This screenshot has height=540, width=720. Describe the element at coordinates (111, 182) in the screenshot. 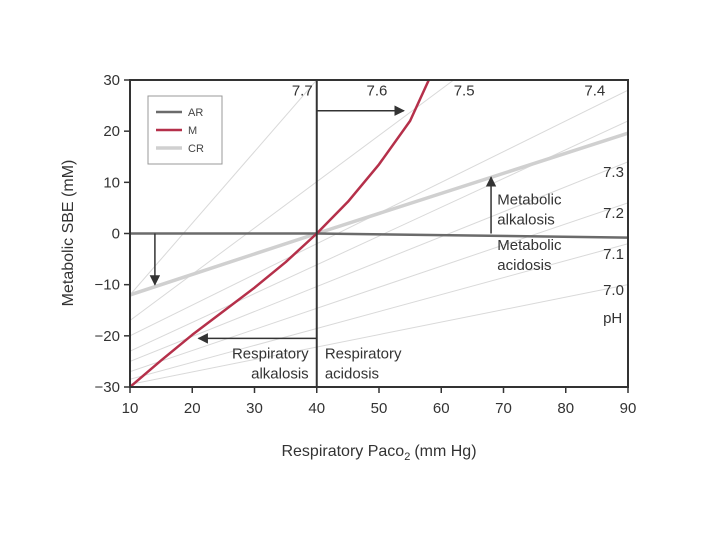

I see `y-tick-label: 10` at that location.